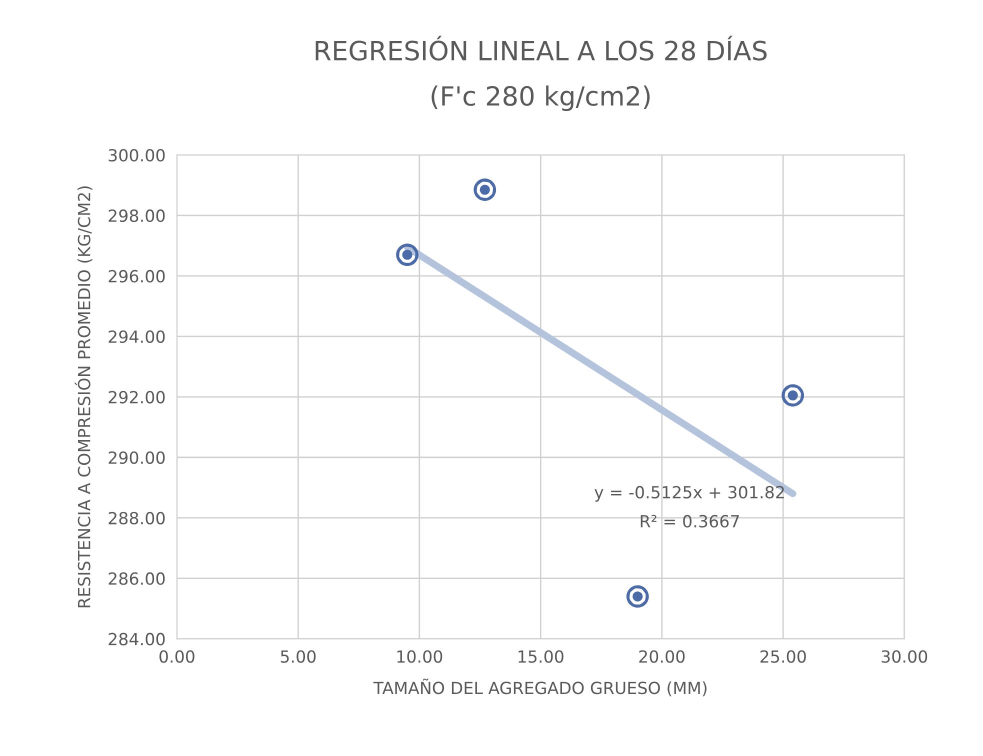 This screenshot has height=756, width=983. I want to click on y-tick-label: 284.00, so click(136, 639).